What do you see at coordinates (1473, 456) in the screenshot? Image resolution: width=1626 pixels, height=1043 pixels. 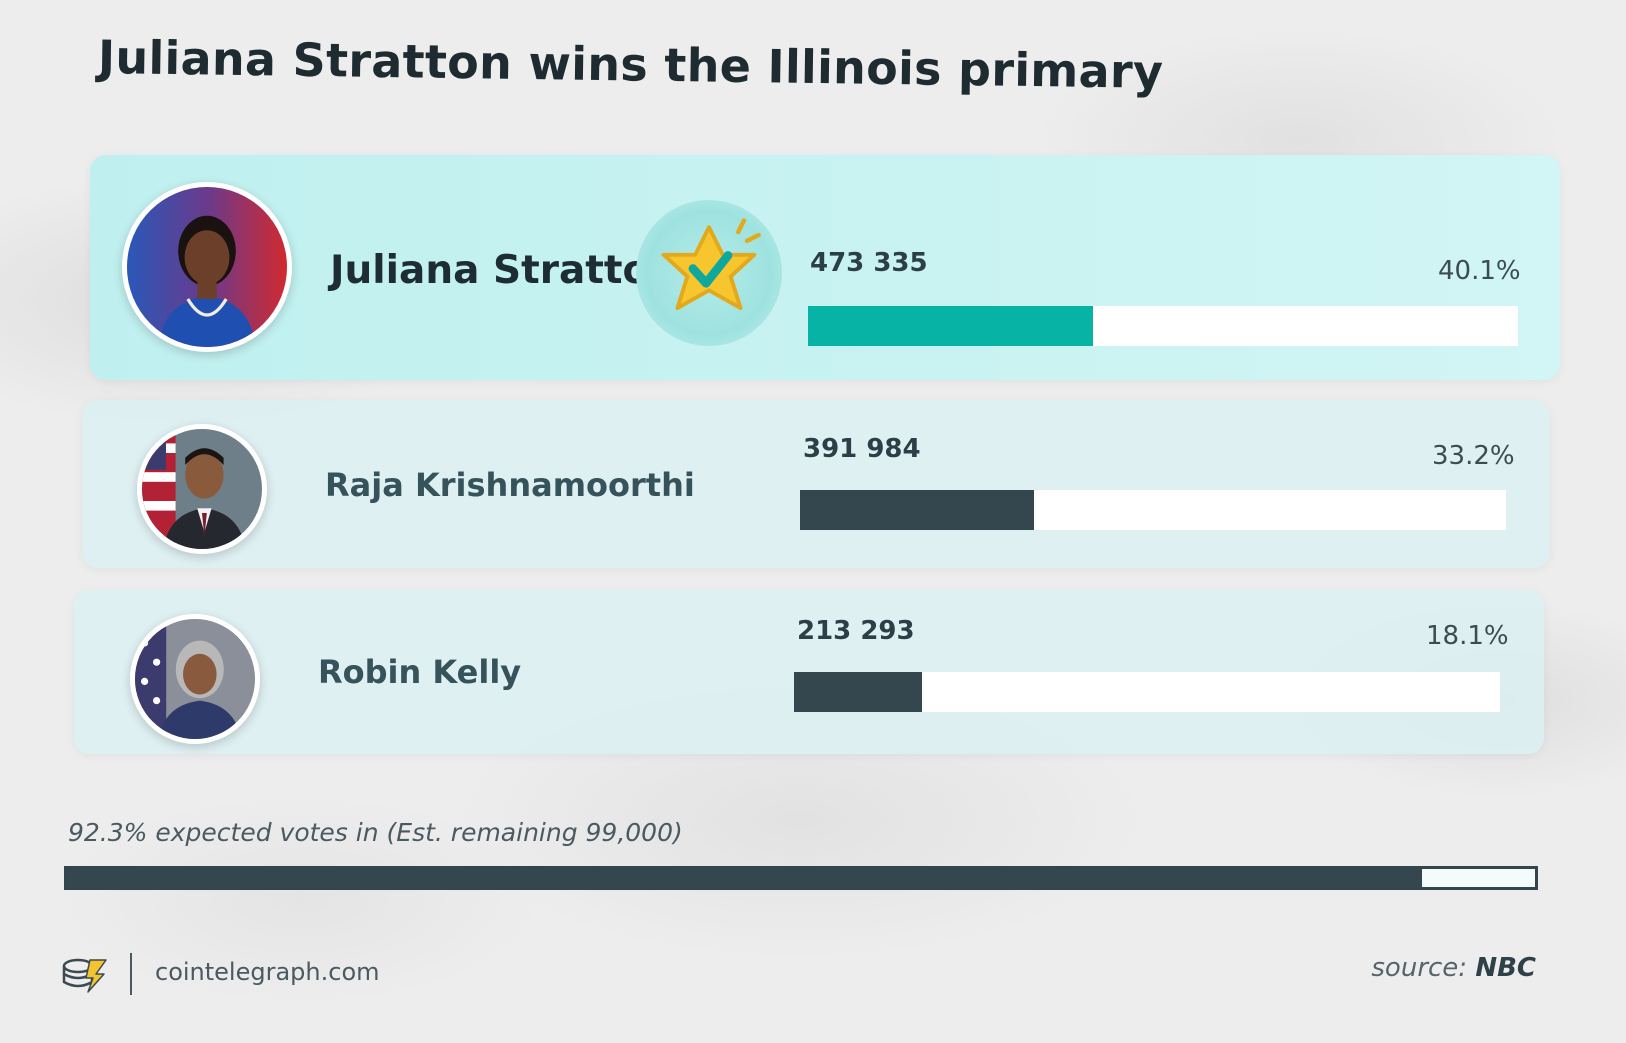 I see `pct-krishnamoorthi: 33.2%` at bounding box center [1473, 456].